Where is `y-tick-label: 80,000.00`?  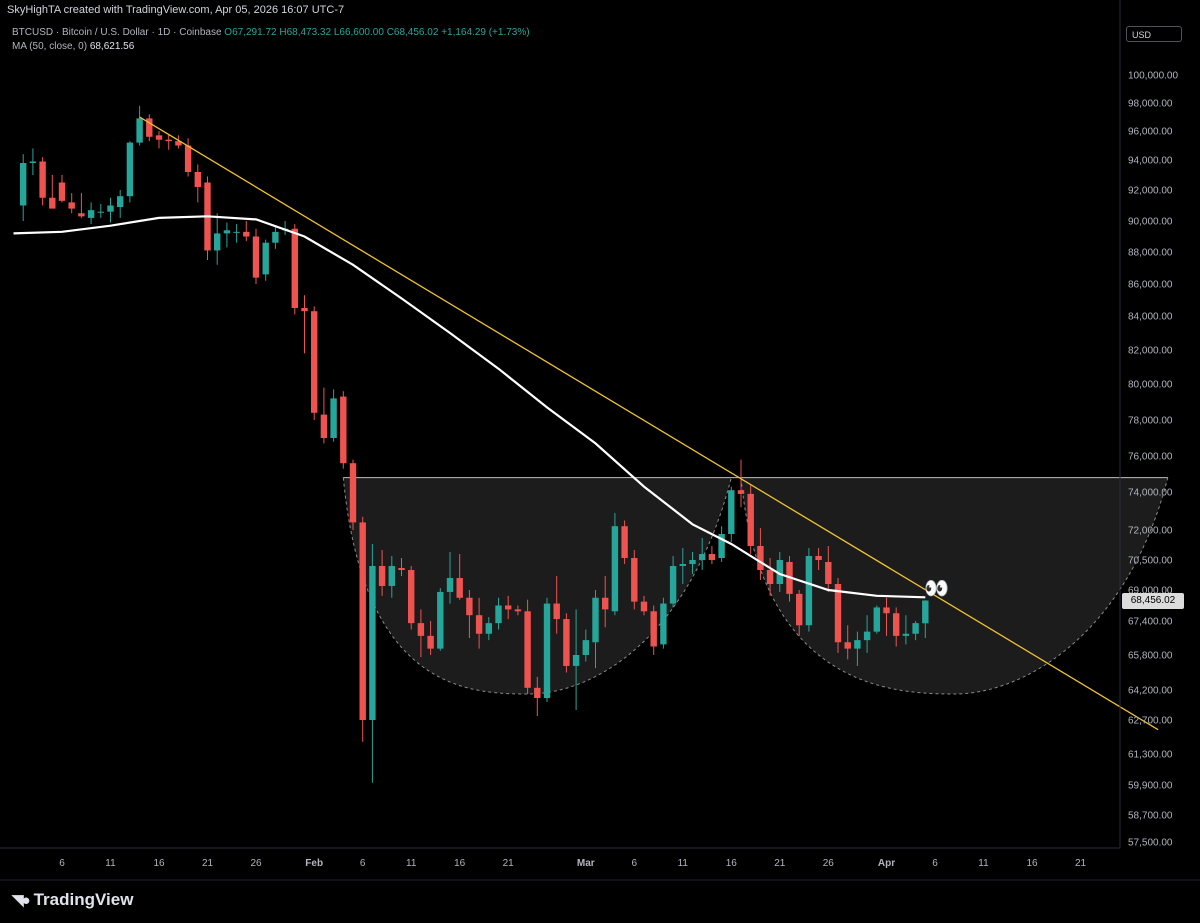
y-tick-label: 80,000.00 is located at coordinates (1150, 385).